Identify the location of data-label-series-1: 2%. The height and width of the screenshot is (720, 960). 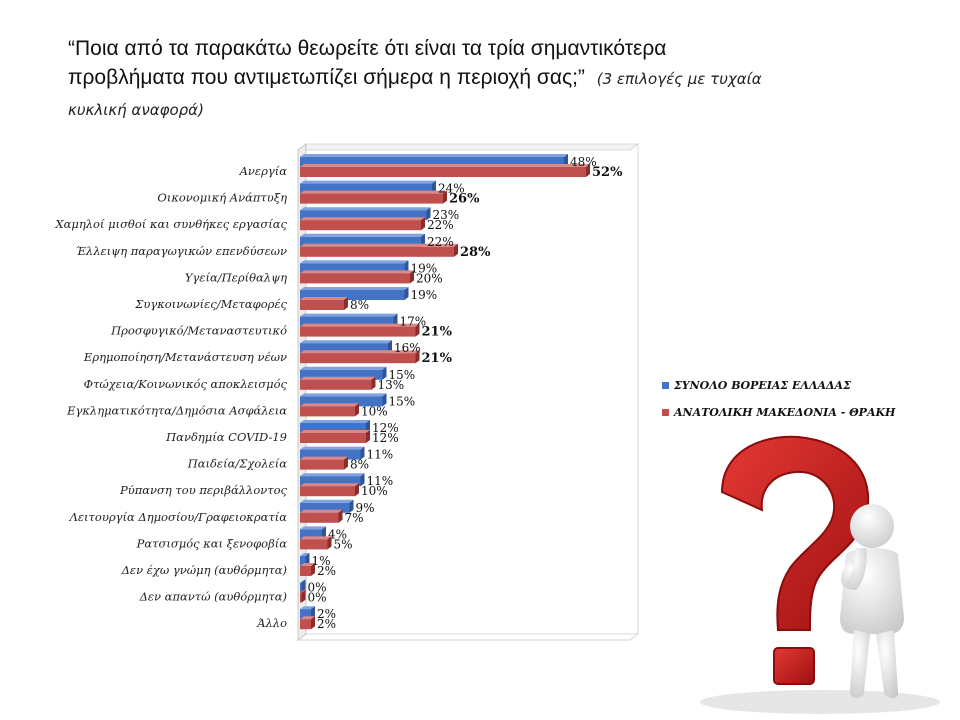
(326, 614).